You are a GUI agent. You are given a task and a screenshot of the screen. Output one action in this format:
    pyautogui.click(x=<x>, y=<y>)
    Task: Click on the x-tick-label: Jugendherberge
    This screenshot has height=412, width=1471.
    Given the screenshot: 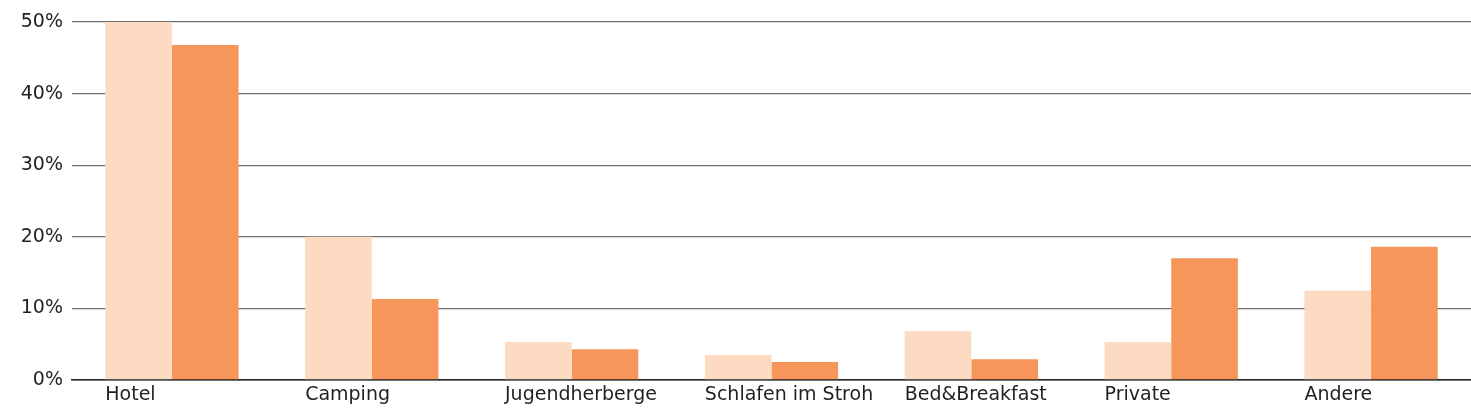 What is the action you would take?
    pyautogui.click(x=580, y=393)
    